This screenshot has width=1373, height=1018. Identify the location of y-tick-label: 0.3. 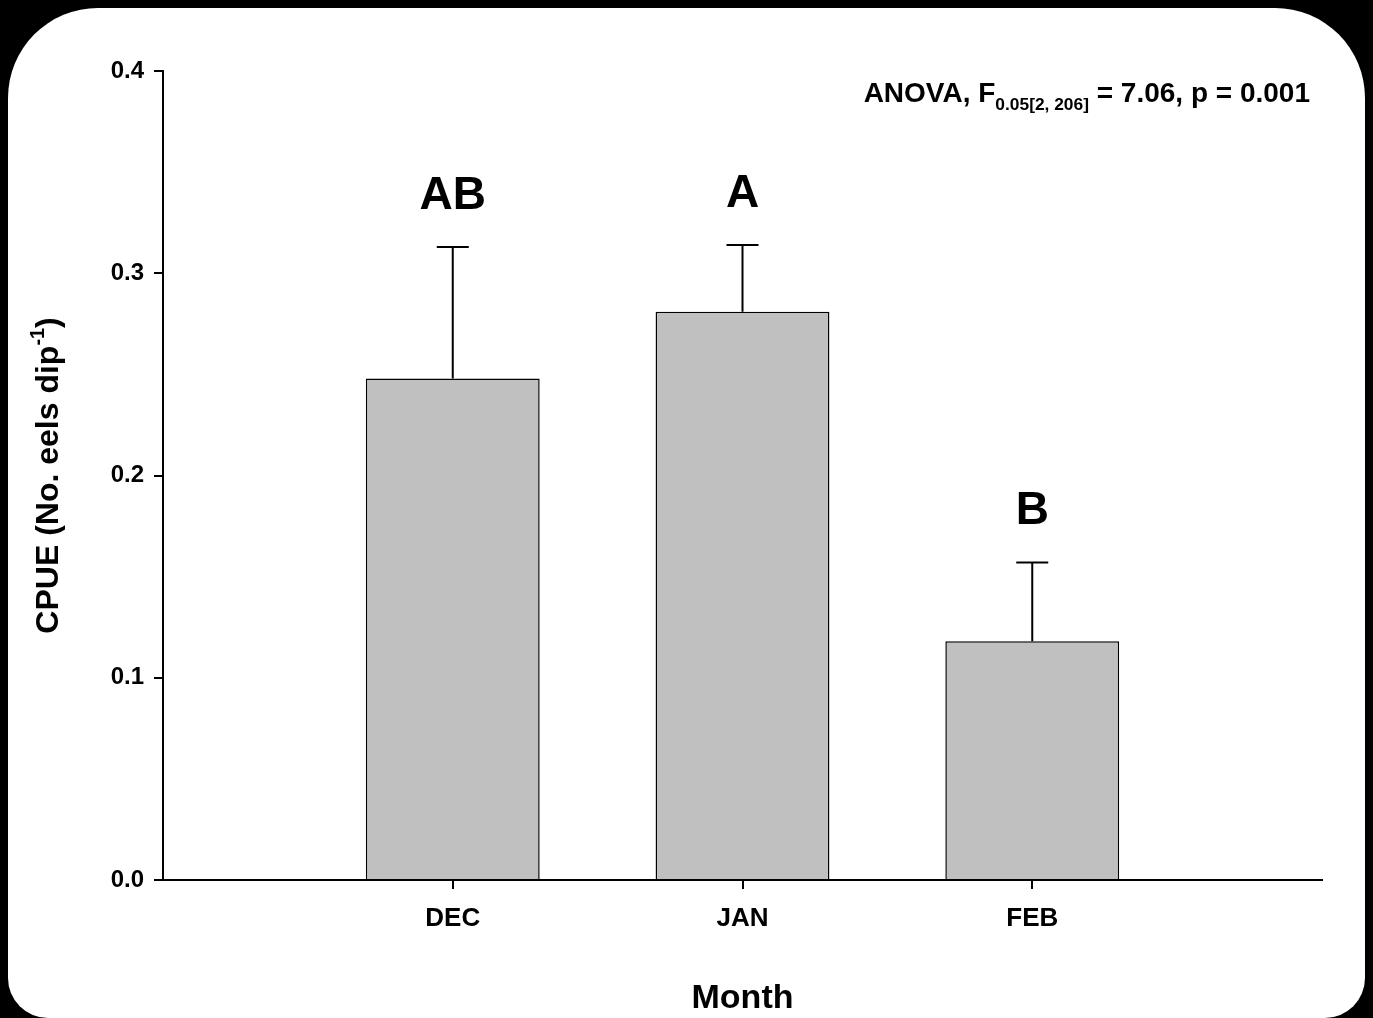
(127, 271).